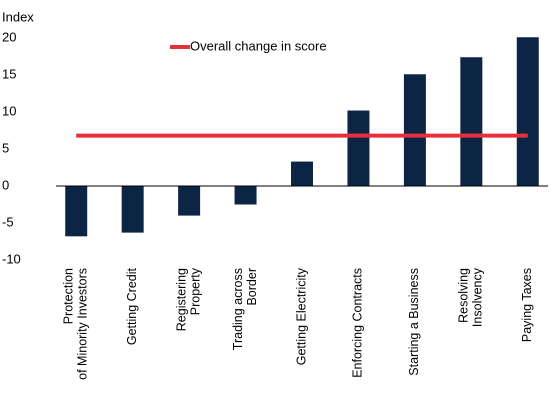  I want to click on y-tick-label: -10, so click(11, 258).